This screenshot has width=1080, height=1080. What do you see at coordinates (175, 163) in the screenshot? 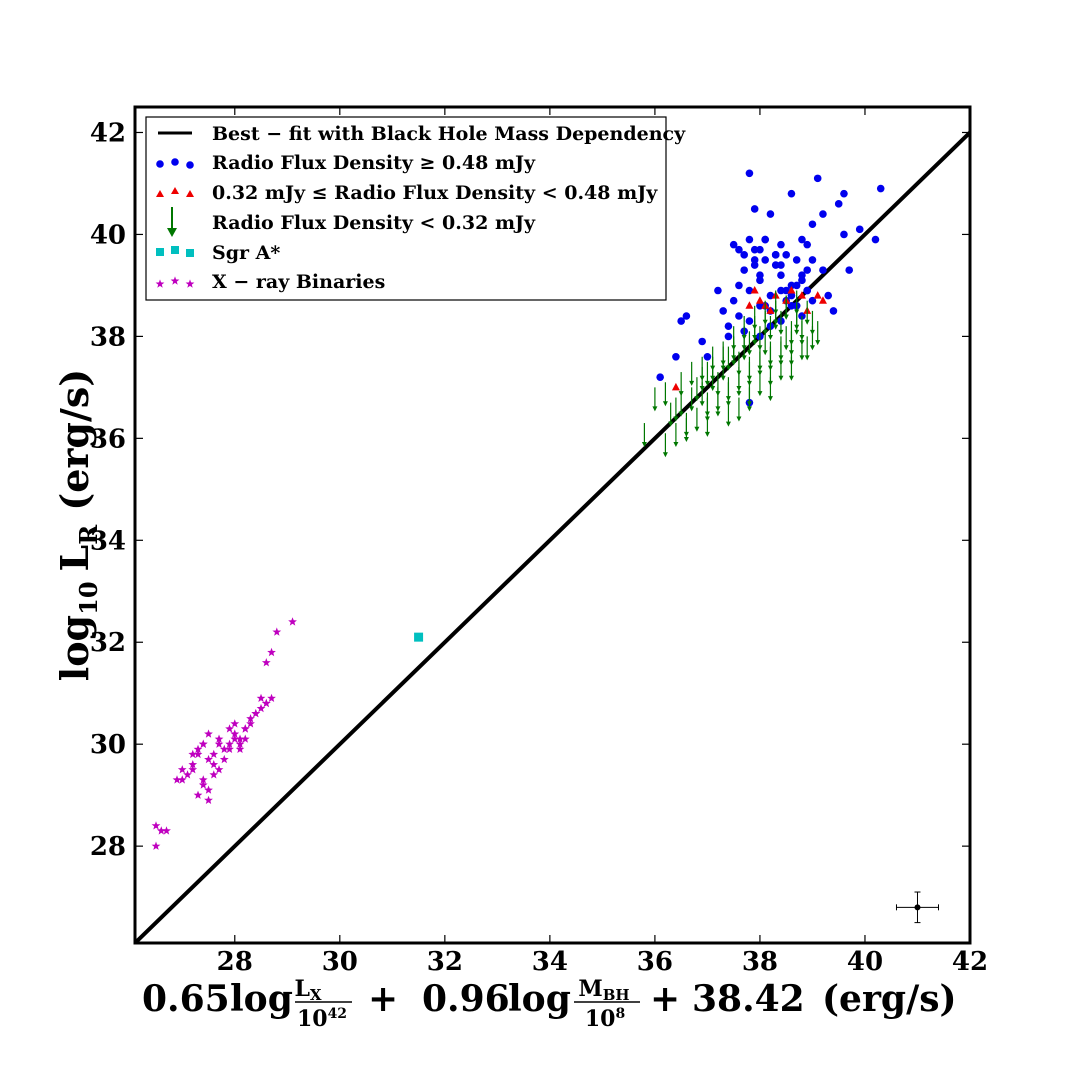
I see `legend-blue-swatch` at bounding box center [175, 163].